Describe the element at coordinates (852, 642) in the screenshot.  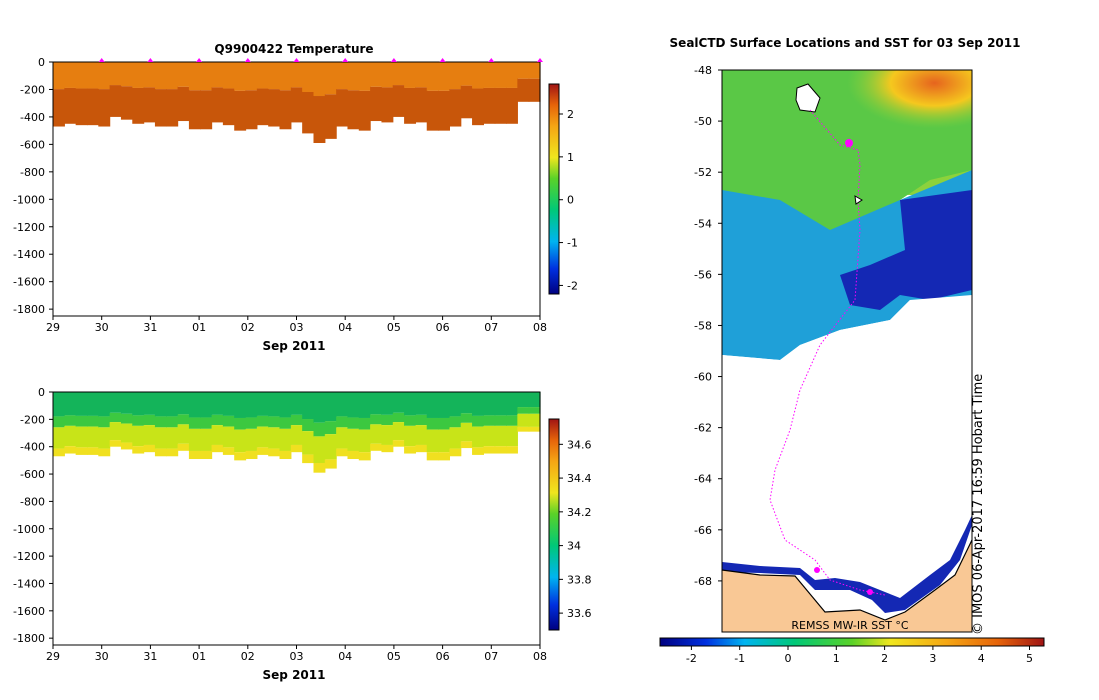
I see `sst-colorbar` at that location.